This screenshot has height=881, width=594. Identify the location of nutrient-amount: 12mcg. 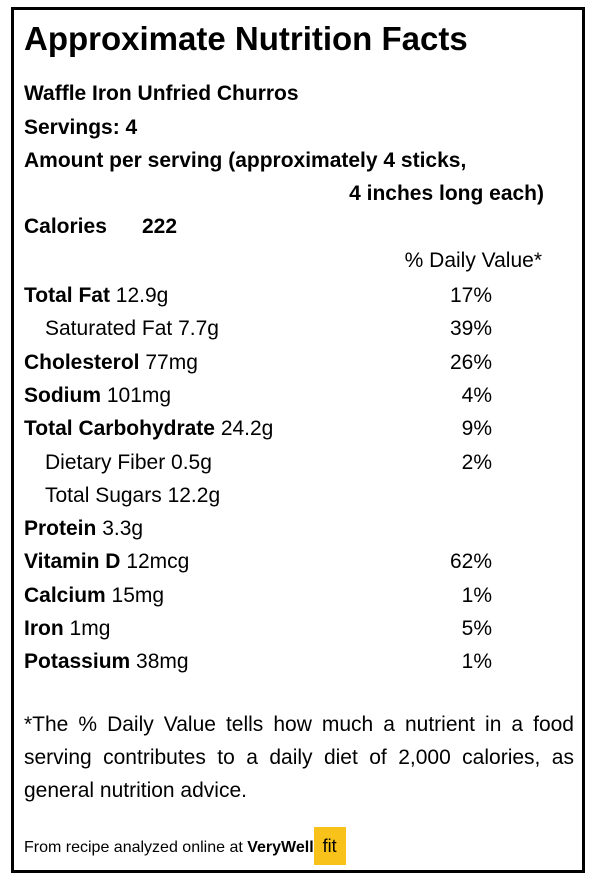
(158, 562).